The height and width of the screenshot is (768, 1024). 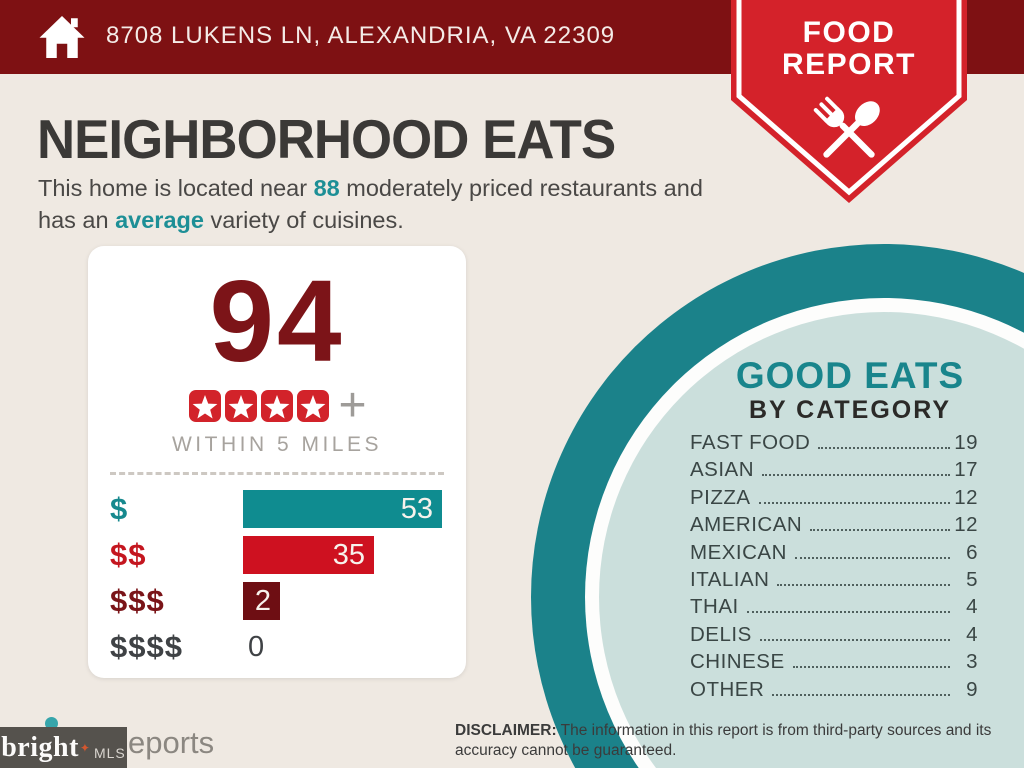 I want to click on badge-title-line2: REPORT, so click(x=848, y=64).